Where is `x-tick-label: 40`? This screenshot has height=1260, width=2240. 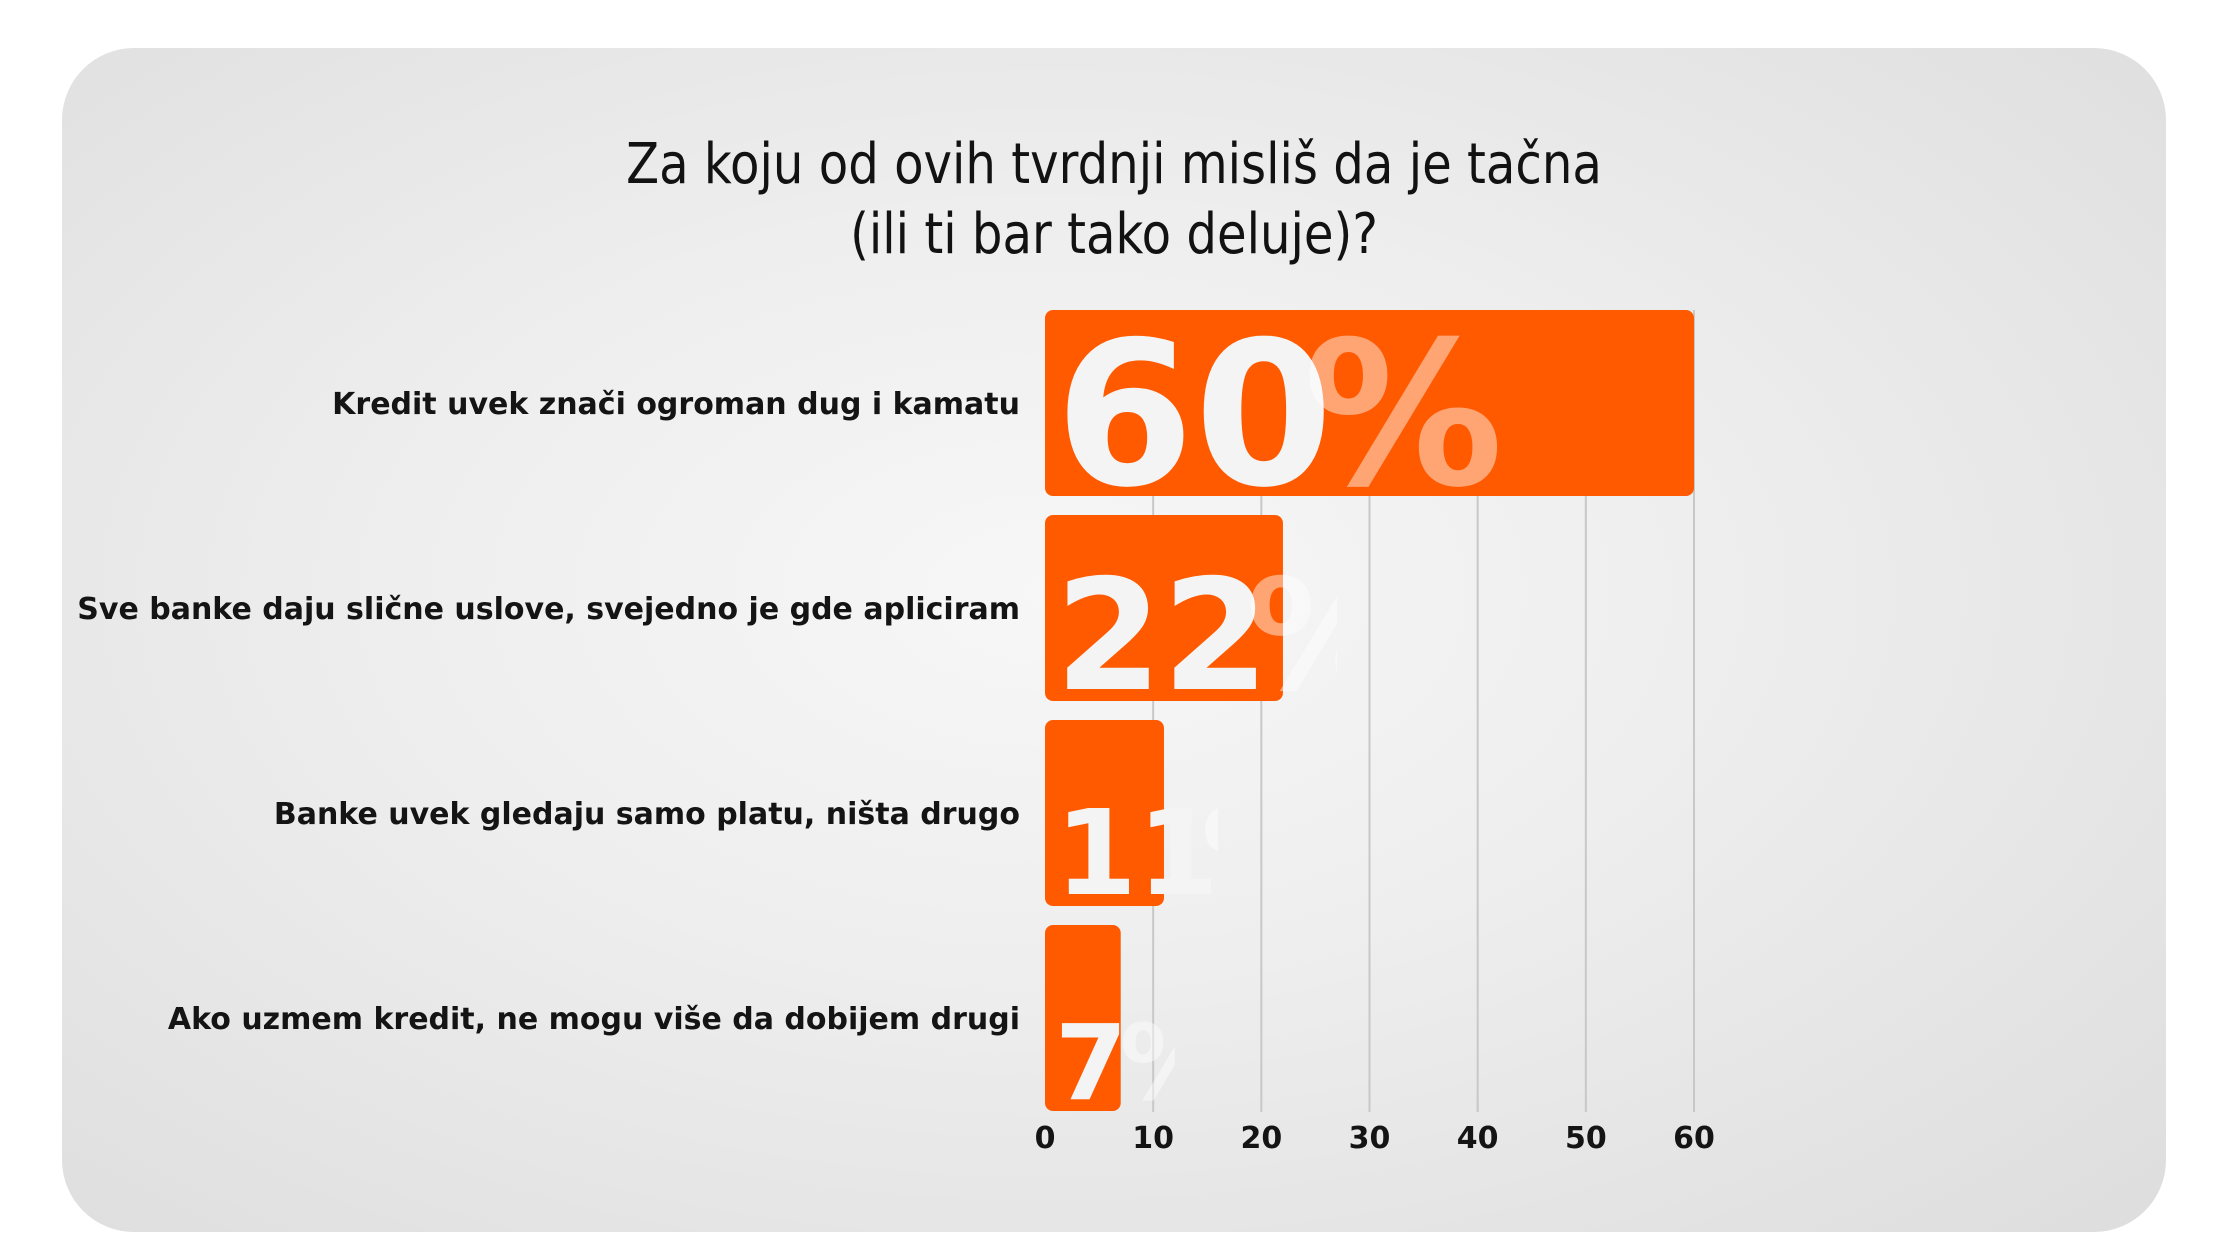 x-tick-label: 40 is located at coordinates (1478, 1138).